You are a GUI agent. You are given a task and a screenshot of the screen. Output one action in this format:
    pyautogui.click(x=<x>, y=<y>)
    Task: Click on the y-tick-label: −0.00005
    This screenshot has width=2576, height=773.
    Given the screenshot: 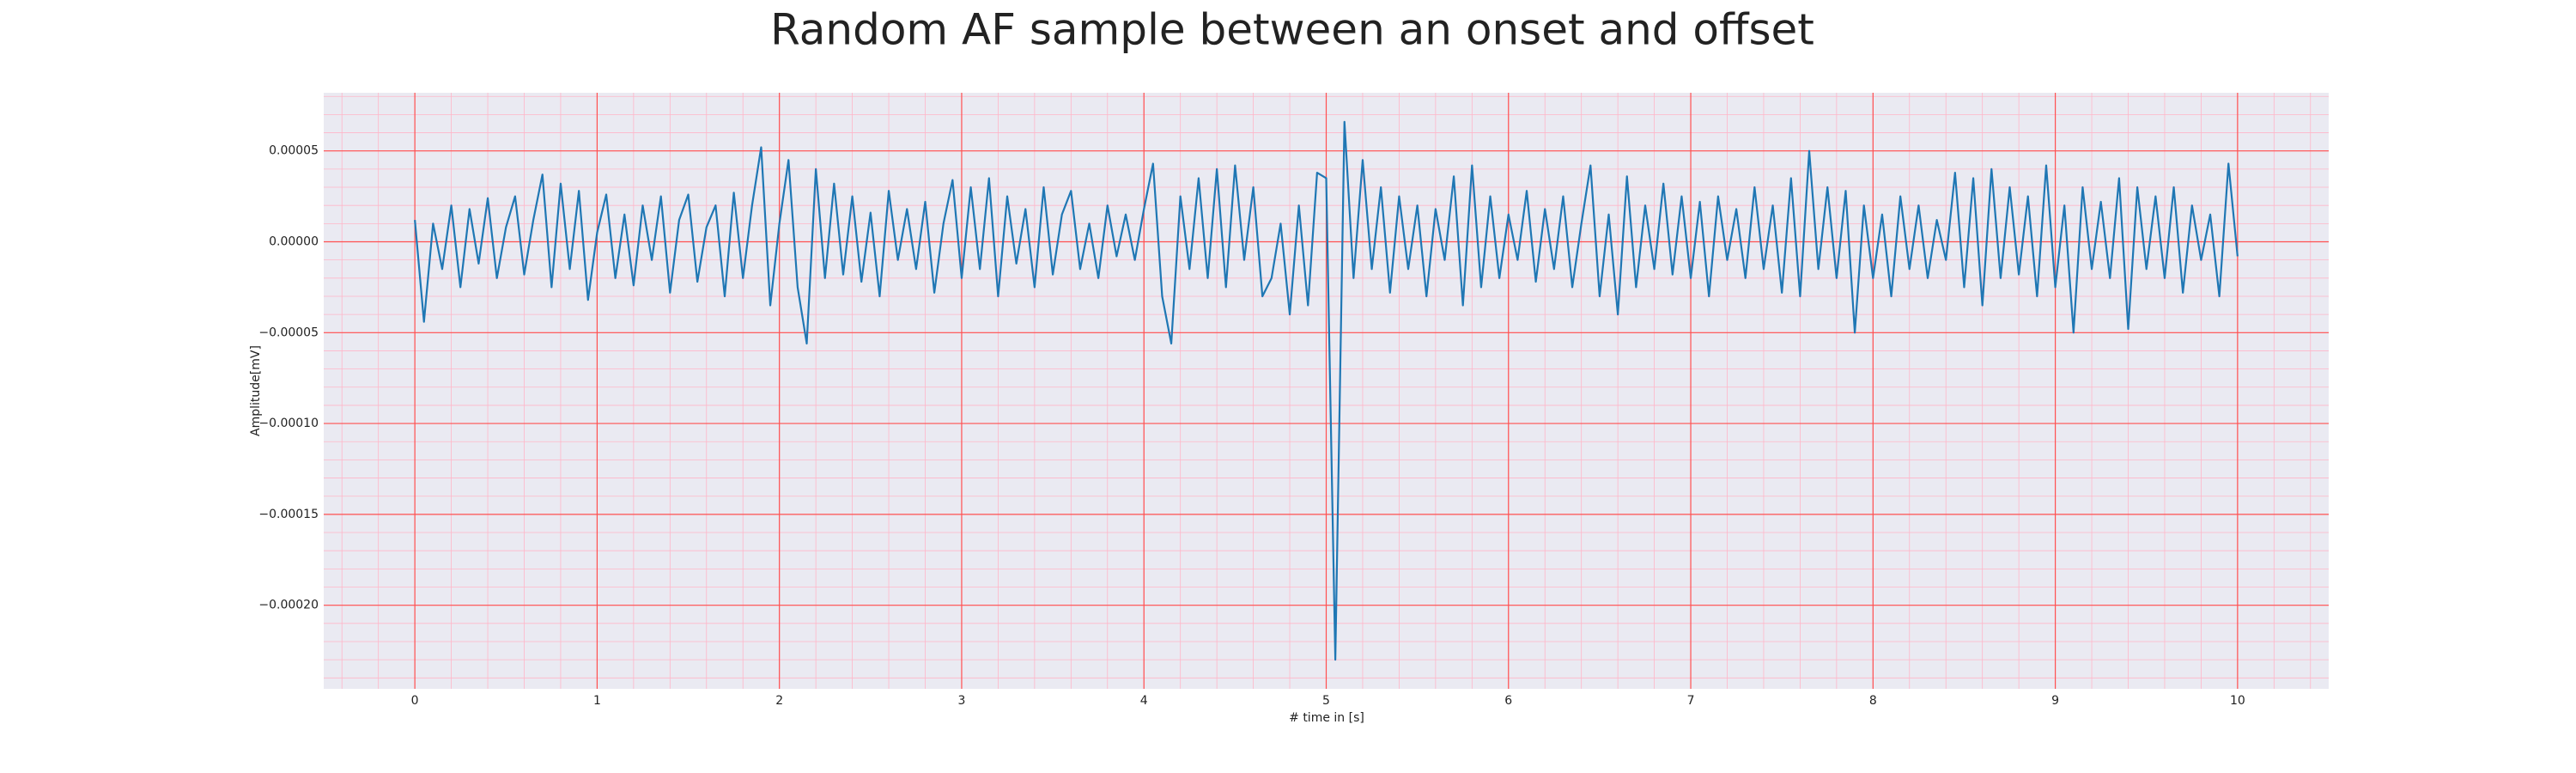 What is the action you would take?
    pyautogui.click(x=289, y=332)
    